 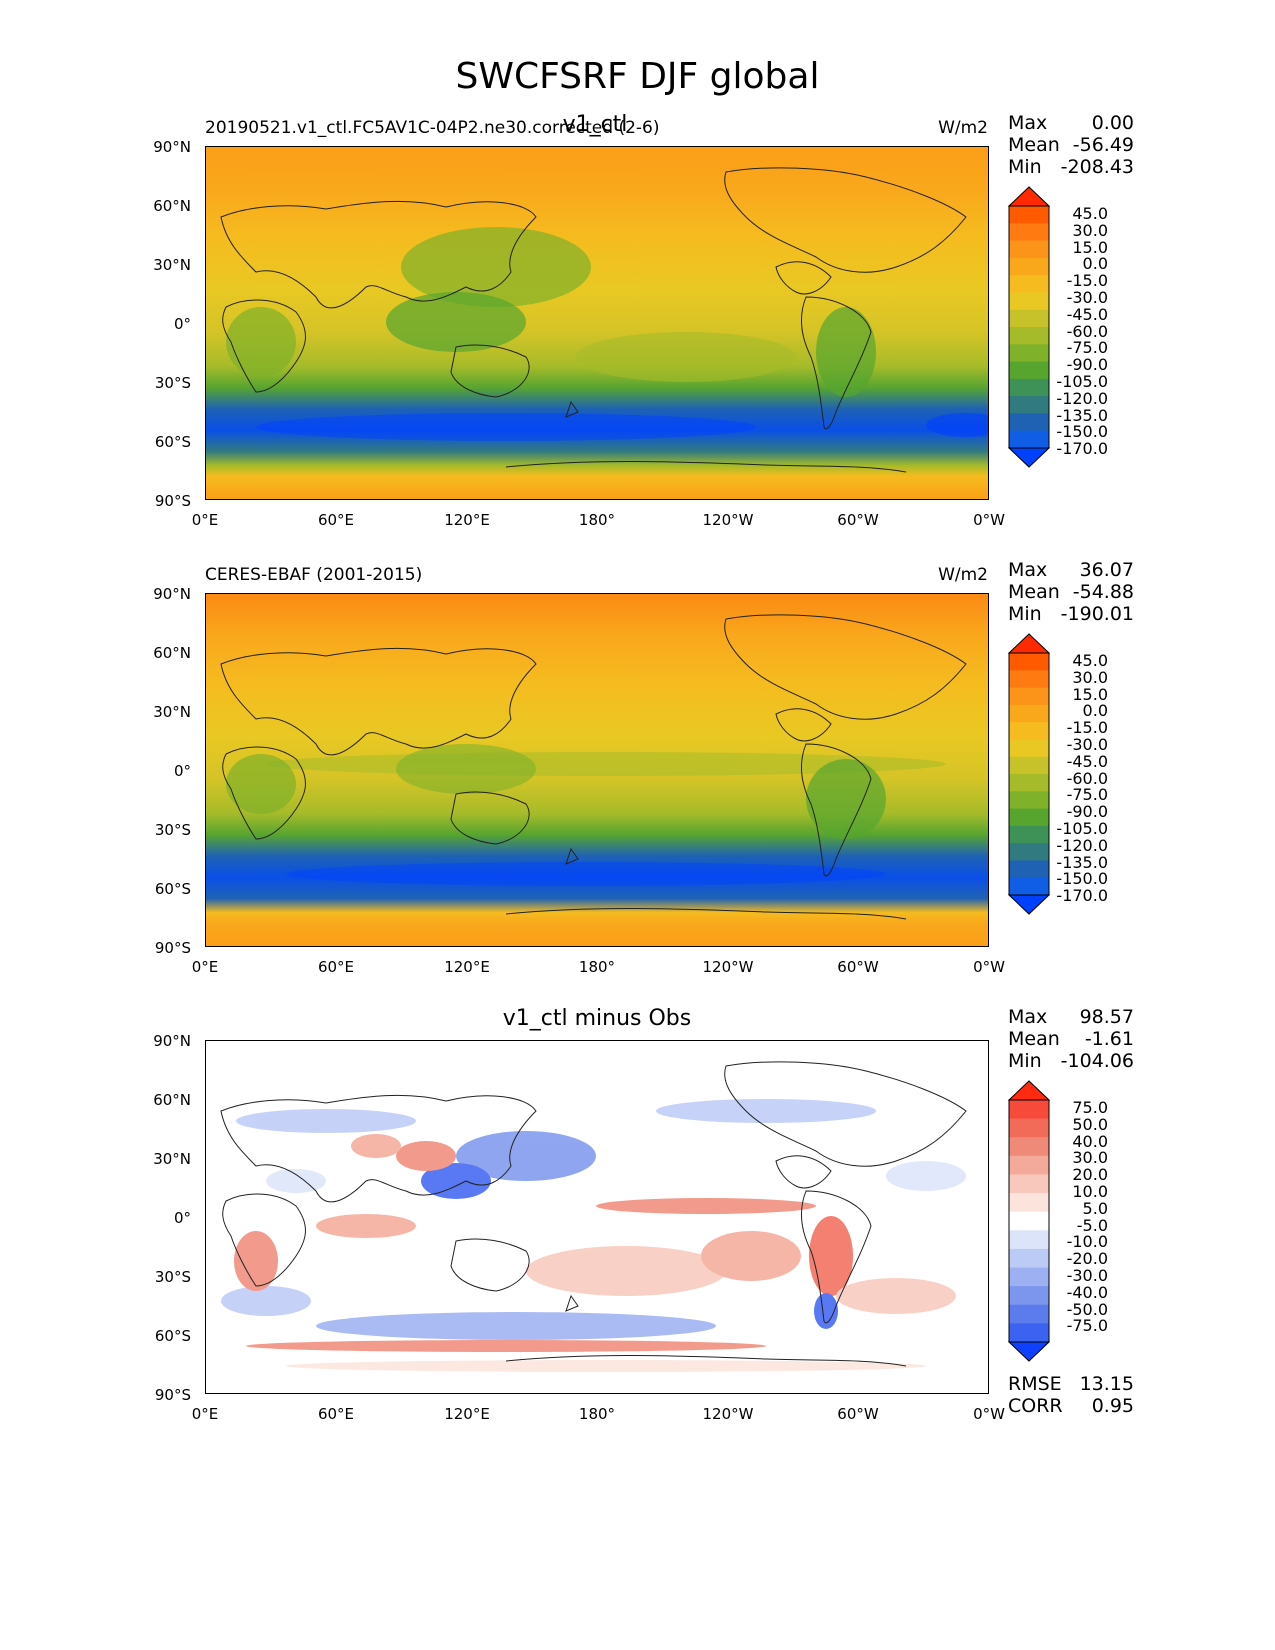 What do you see at coordinates (1087, 1292) in the screenshot?
I see `colorbar-label: -40.0` at bounding box center [1087, 1292].